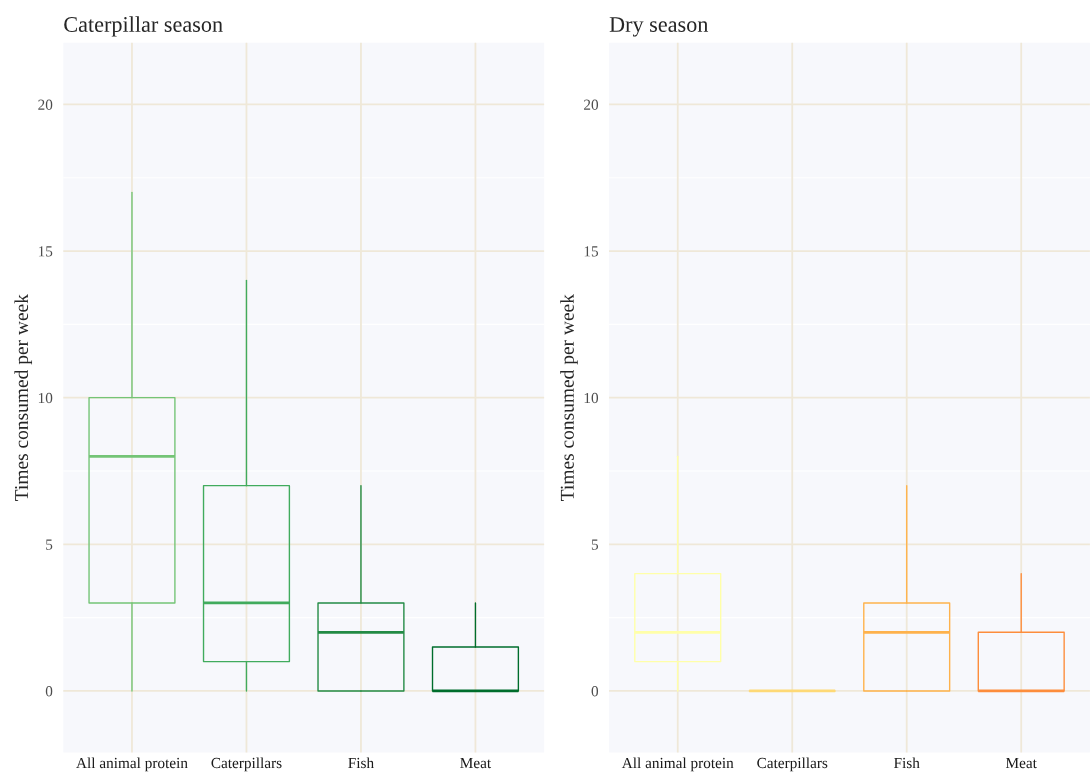 This screenshot has height=779, width=1091. Describe the element at coordinates (659, 27) in the screenshot. I see `chart-title: Dry season` at that location.